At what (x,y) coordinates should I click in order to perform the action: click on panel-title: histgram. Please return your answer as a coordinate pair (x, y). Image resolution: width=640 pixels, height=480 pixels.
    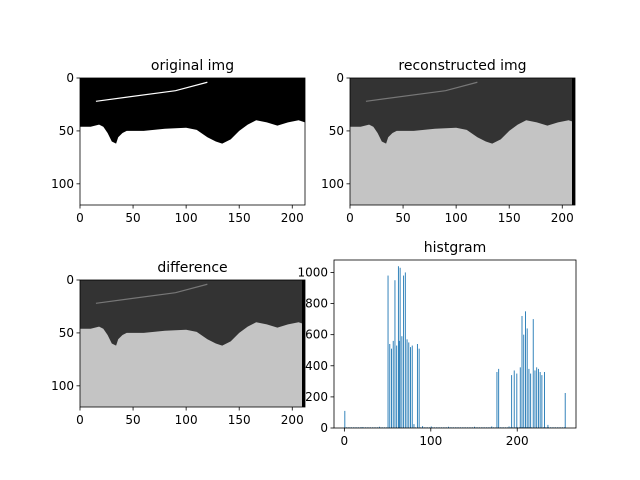
    Looking at the image, I should click on (455, 248).